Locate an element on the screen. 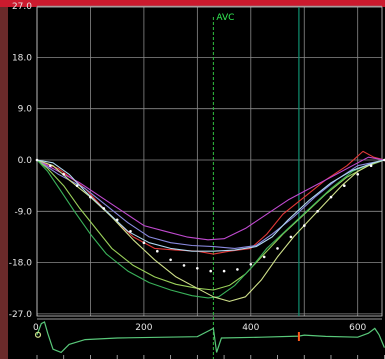 This screenshot has height=359, width=385. left-strip is located at coordinates (22, 183).